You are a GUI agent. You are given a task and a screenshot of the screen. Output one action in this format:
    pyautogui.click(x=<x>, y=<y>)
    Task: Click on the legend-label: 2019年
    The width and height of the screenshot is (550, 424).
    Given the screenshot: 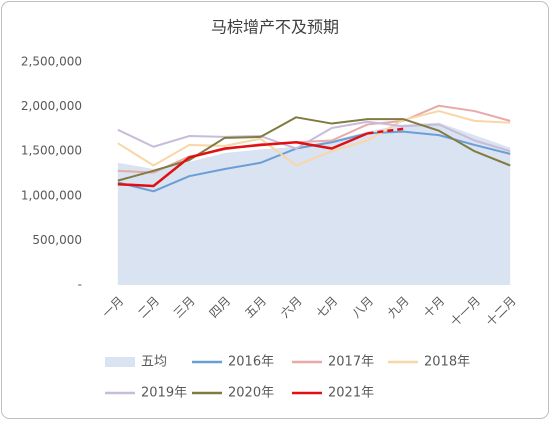 What is the action you would take?
    pyautogui.click(x=164, y=393)
    